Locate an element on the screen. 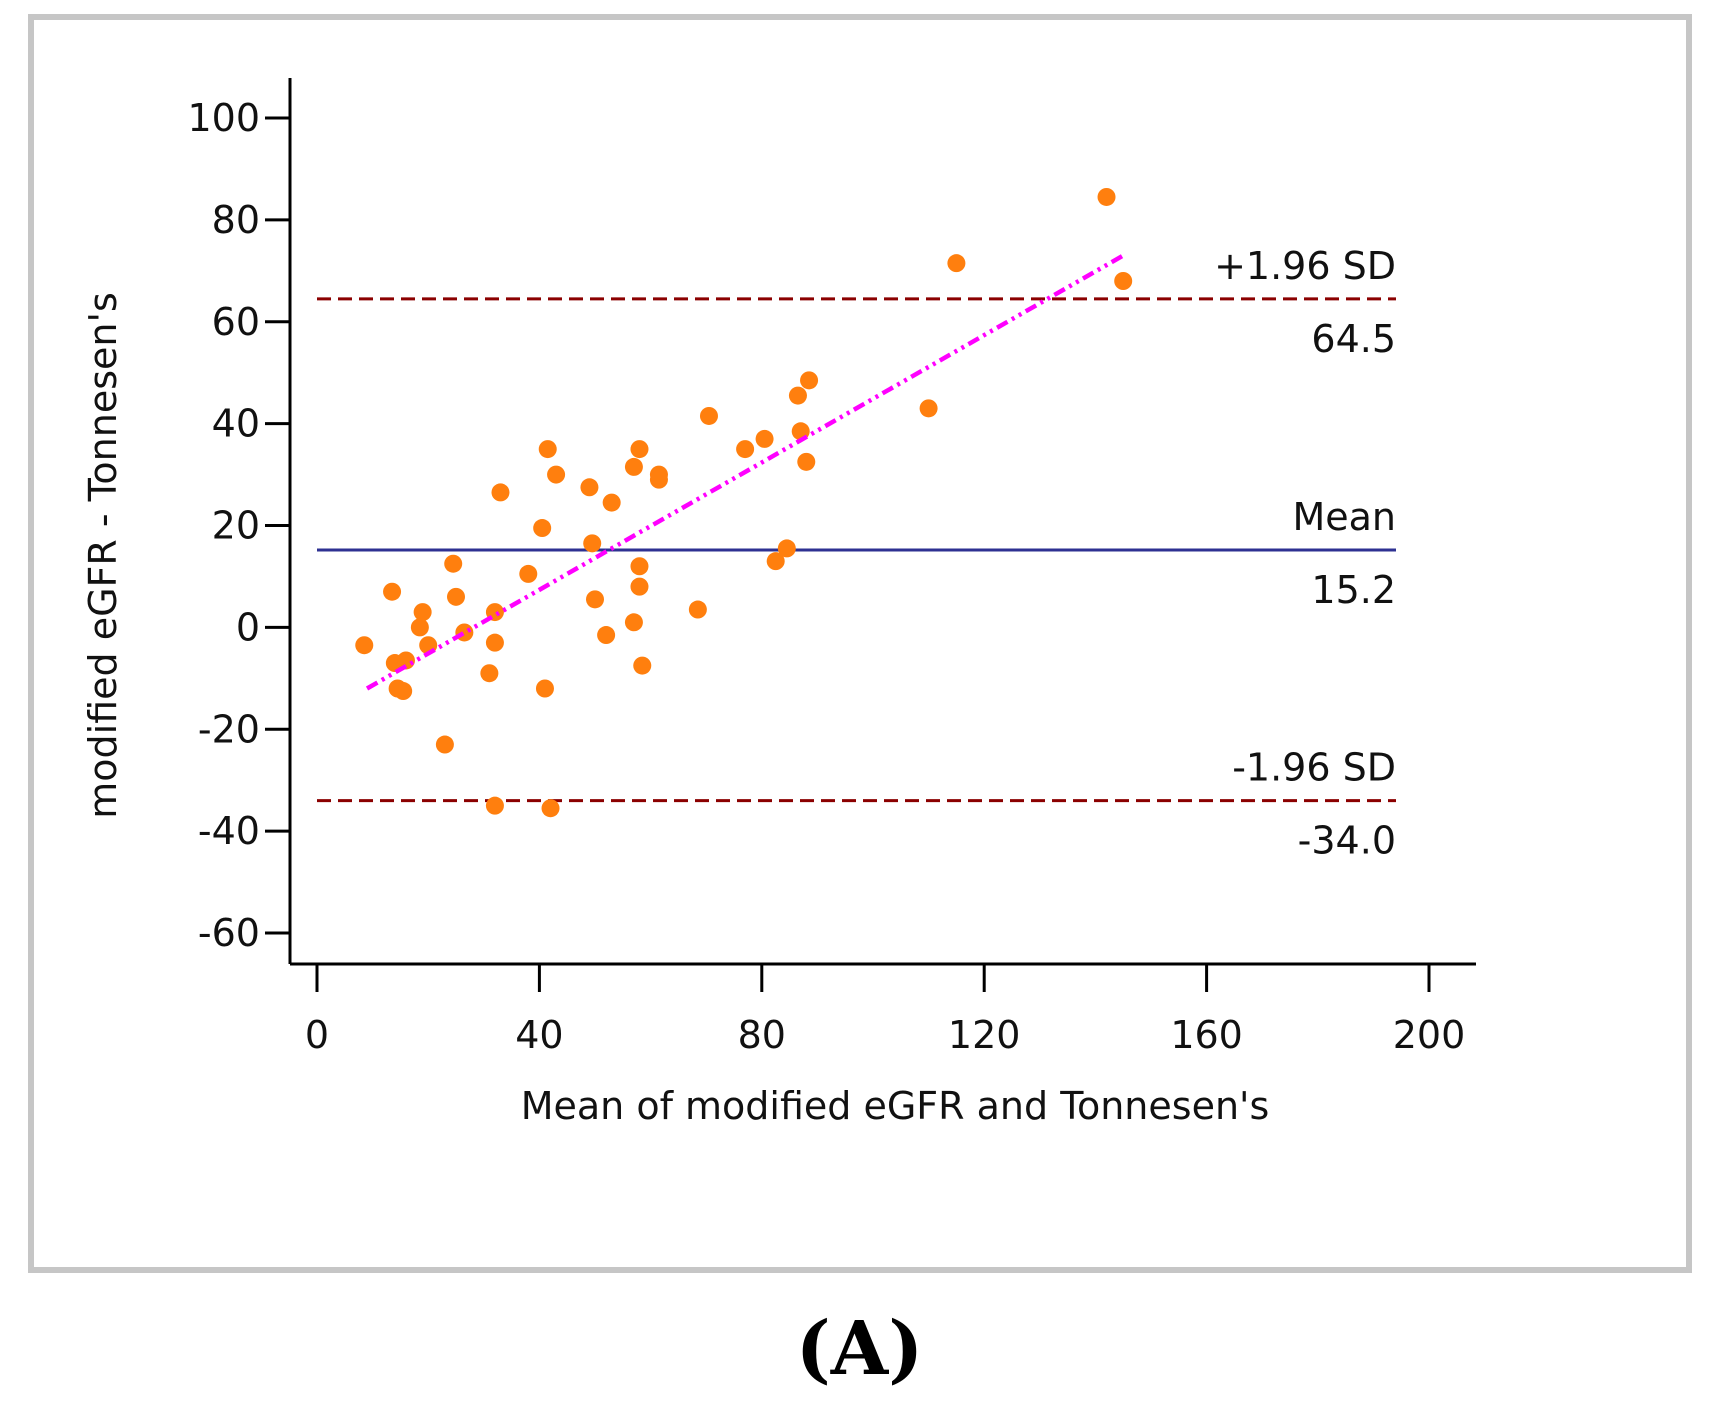 The image size is (1719, 1404). x-tick-label: 0 is located at coordinates (317, 1035).